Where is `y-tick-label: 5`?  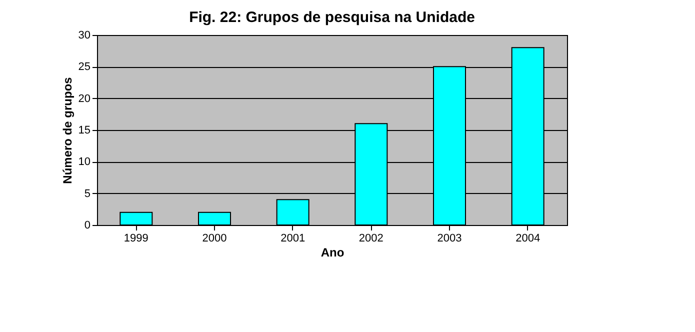
y-tick-label: 5 is located at coordinates (87, 194).